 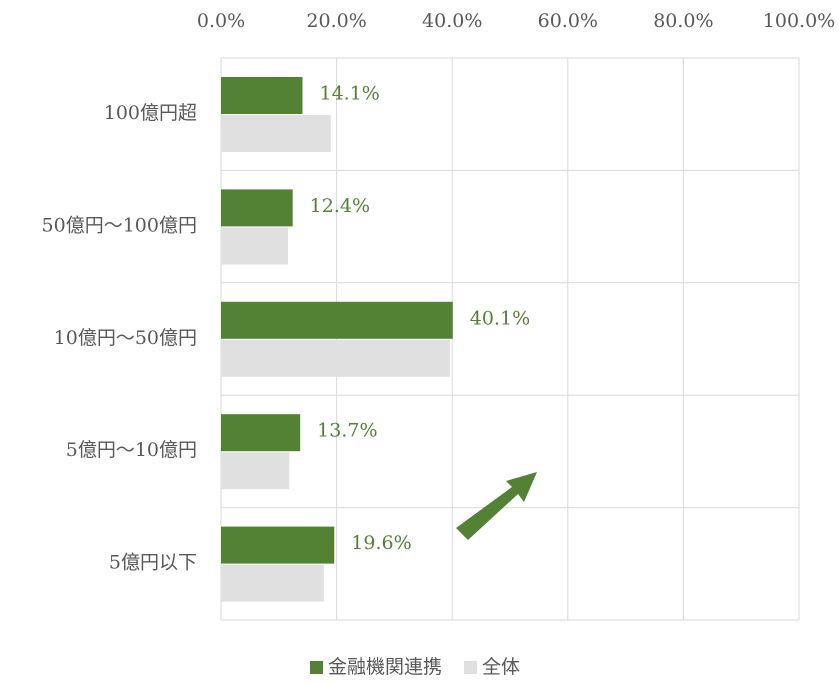 I want to click on y-tick-label: 100億円超, so click(x=150, y=113).